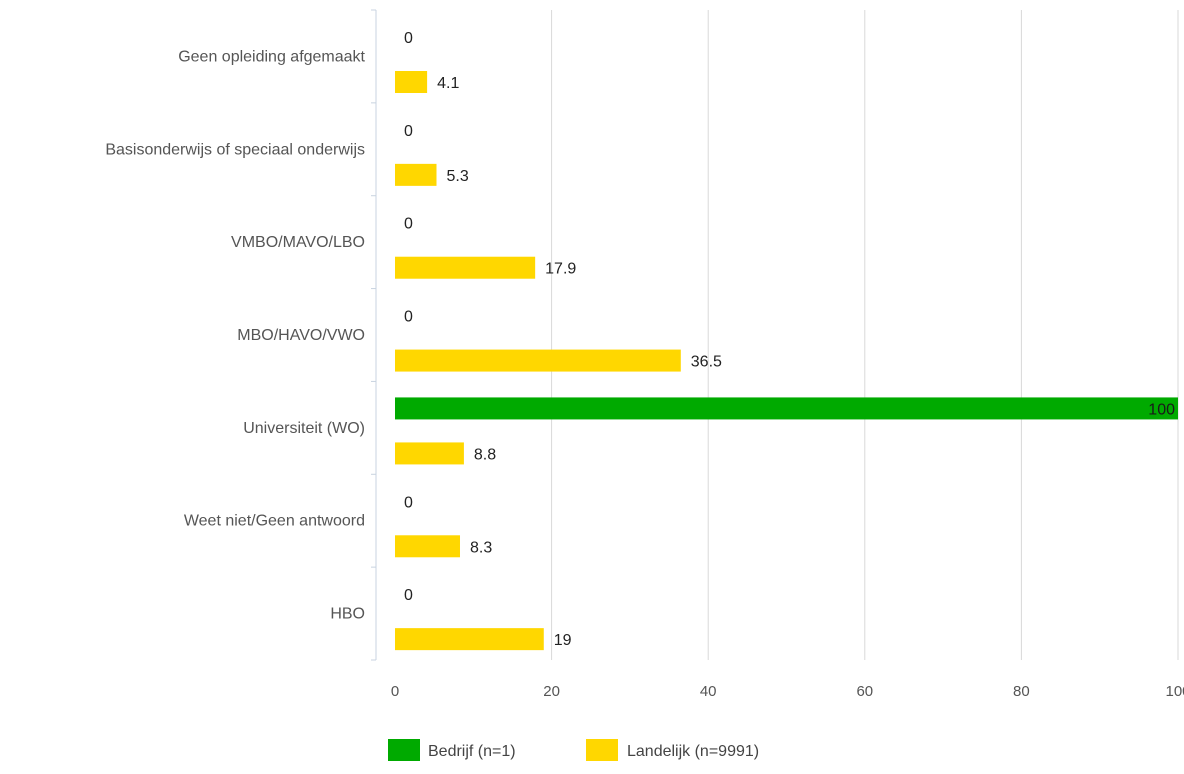  I want to click on value-label: 17.9, so click(560, 269).